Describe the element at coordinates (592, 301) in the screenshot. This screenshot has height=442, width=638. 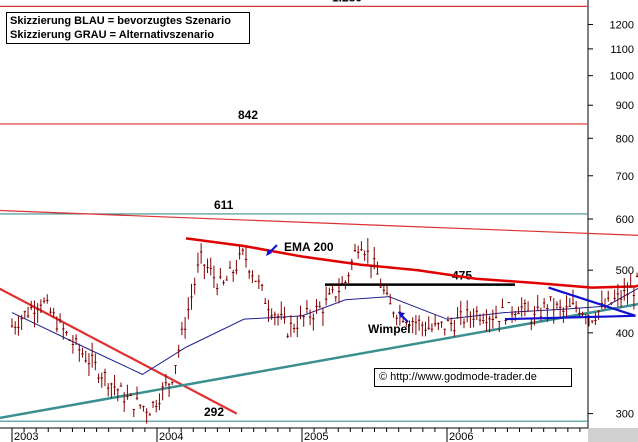
I see `pennant-upper` at that location.